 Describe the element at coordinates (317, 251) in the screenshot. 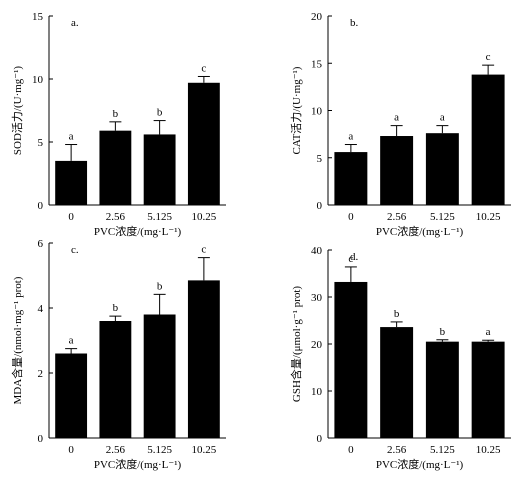

I see `y-tick-label: 40` at that location.